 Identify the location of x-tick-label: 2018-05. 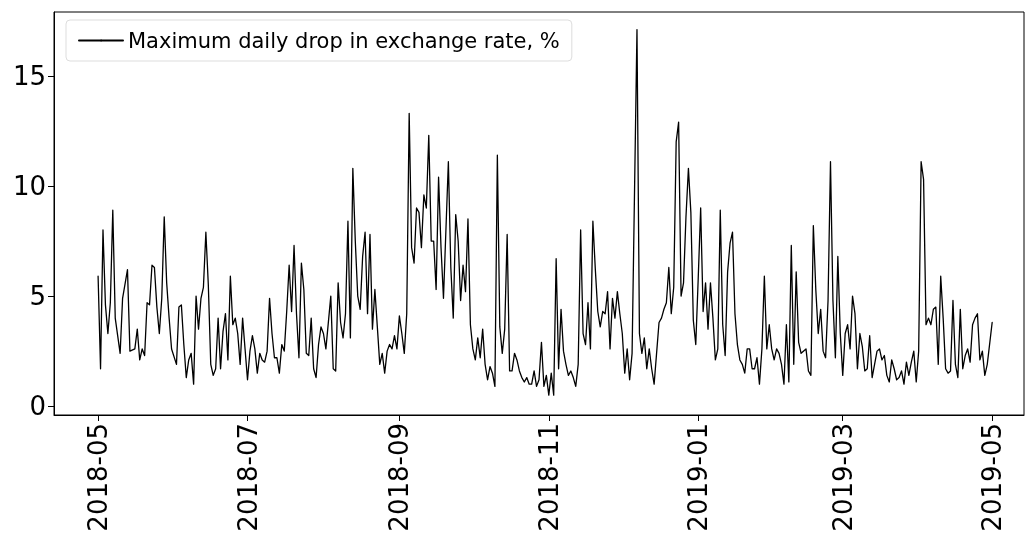
(98, 477).